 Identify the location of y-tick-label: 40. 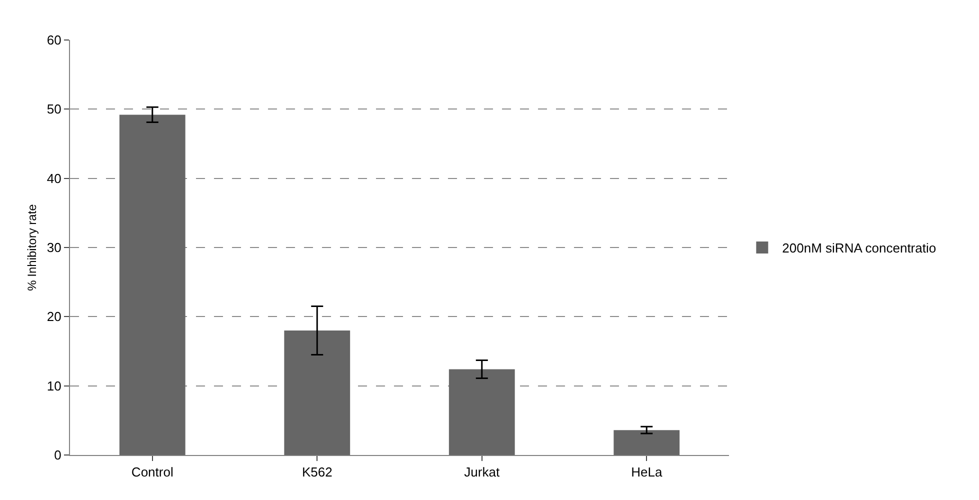
(54, 178).